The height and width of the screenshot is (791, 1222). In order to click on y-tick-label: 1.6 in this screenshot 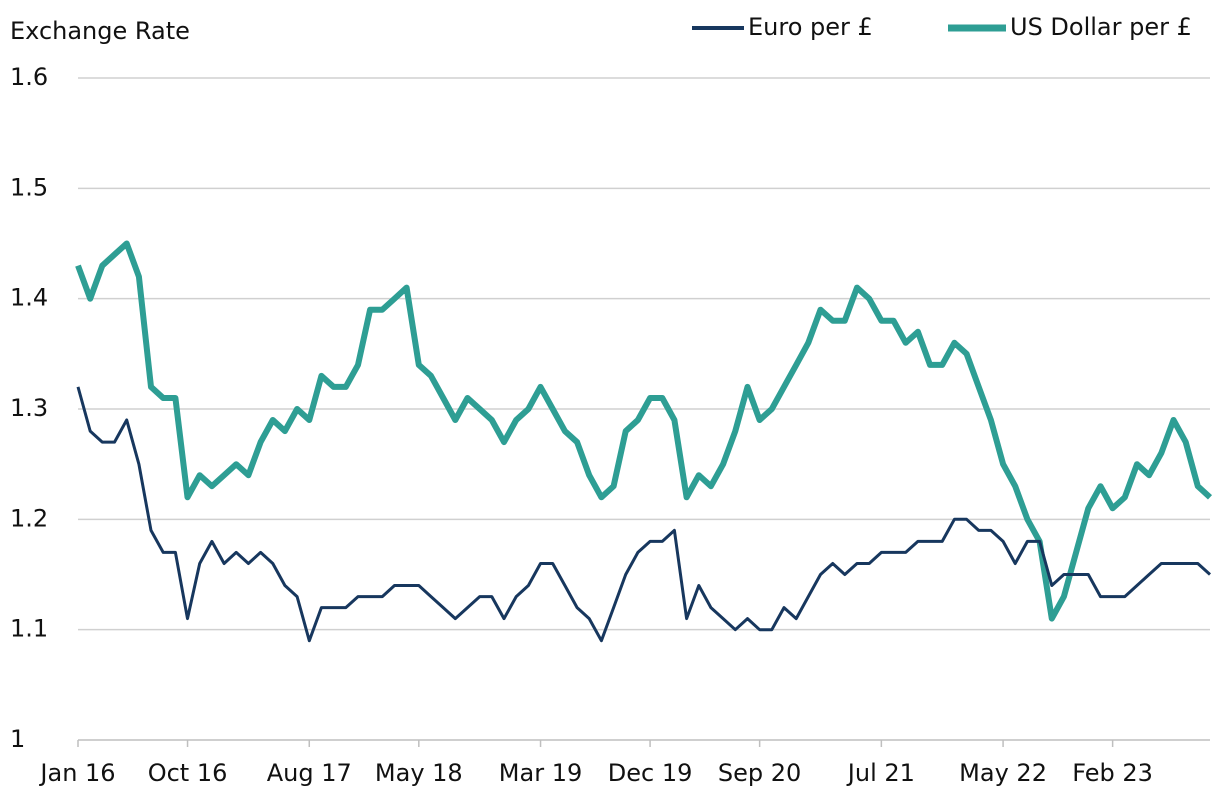, I will do `click(29, 77)`.